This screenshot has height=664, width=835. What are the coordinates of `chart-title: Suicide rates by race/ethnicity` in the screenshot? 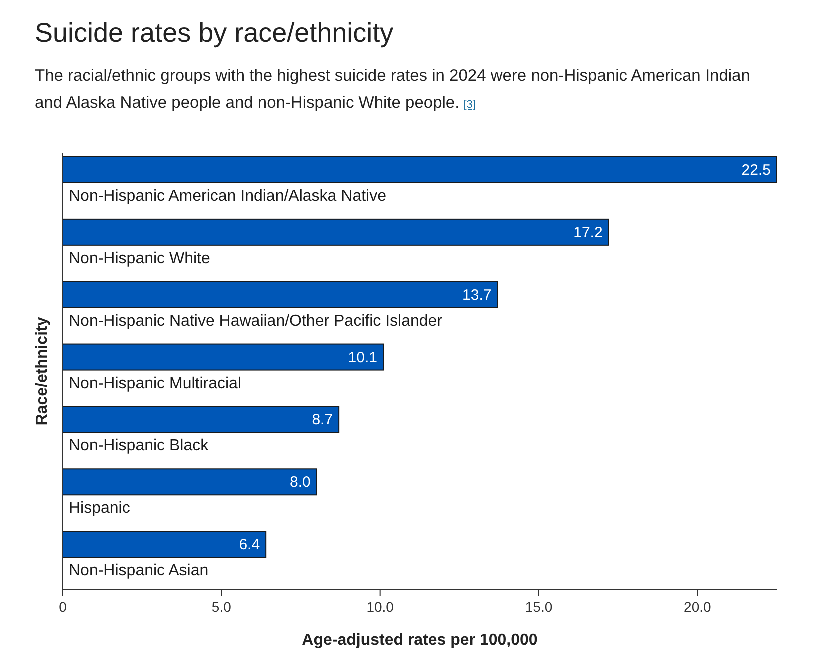 It's located at (215, 33).